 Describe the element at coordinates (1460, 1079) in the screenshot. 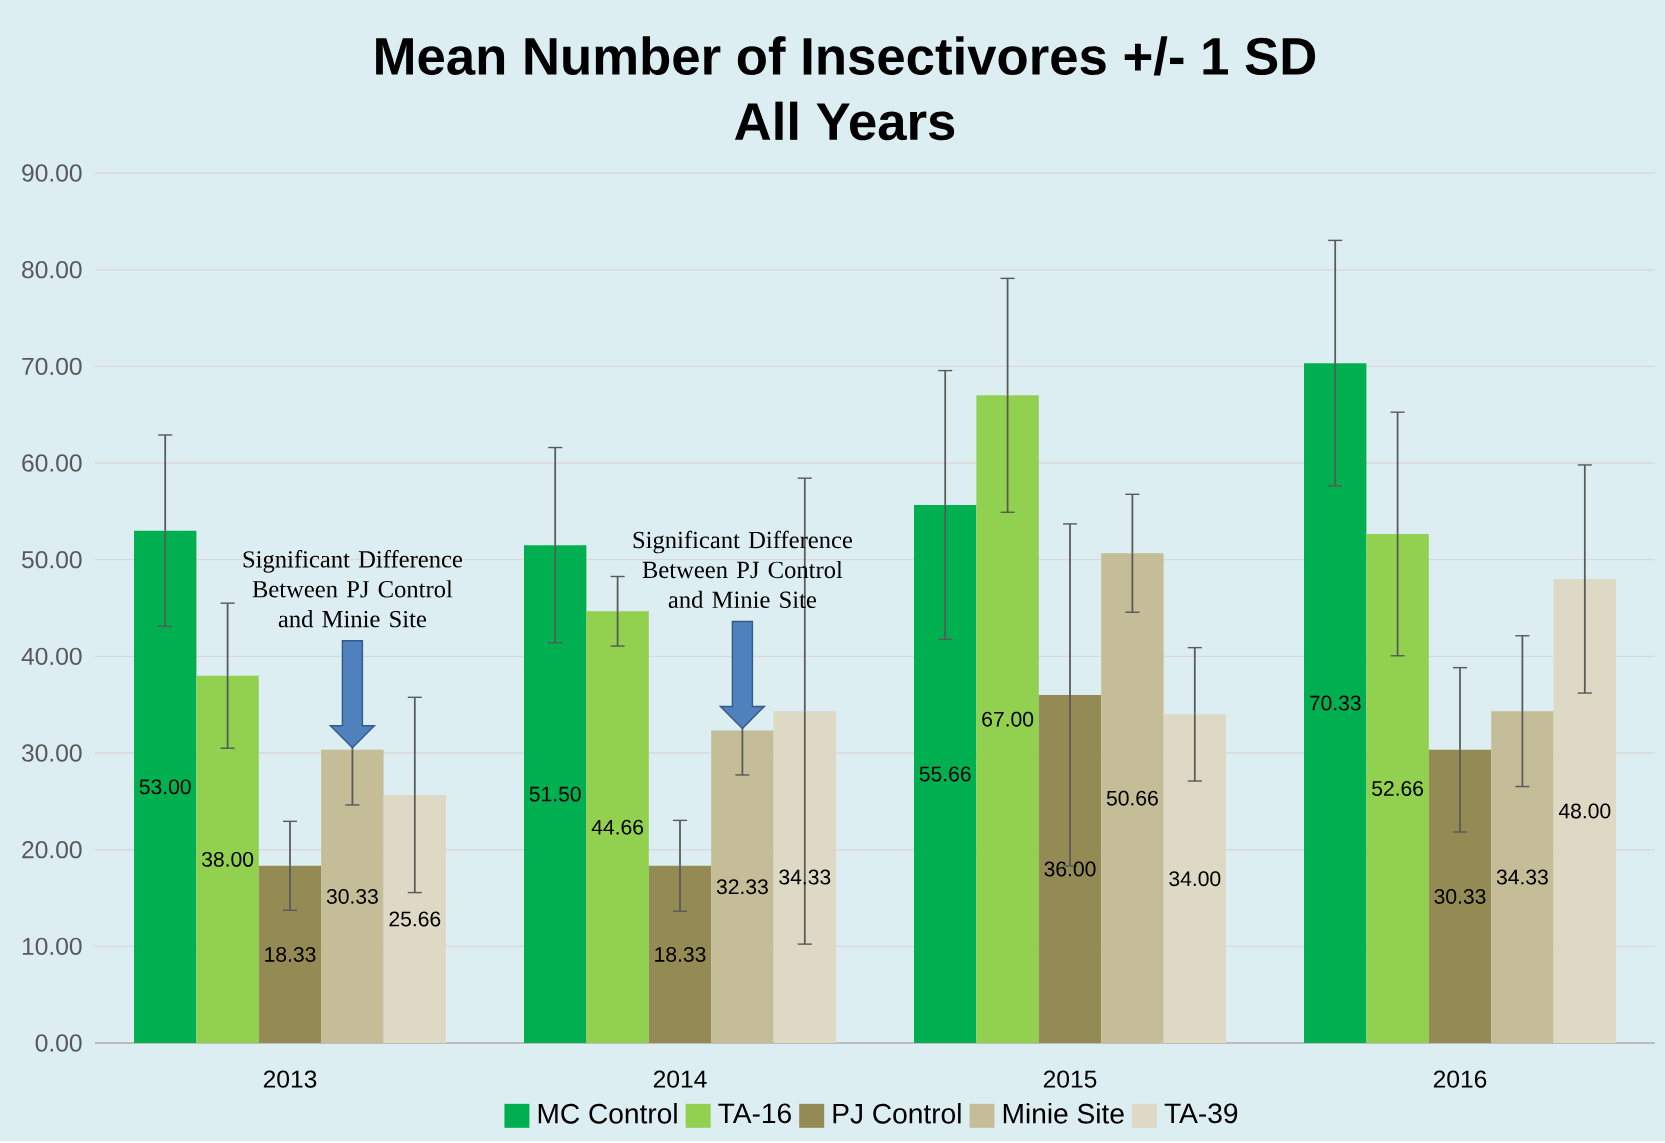

I see `x-tick-label: 2016` at that location.